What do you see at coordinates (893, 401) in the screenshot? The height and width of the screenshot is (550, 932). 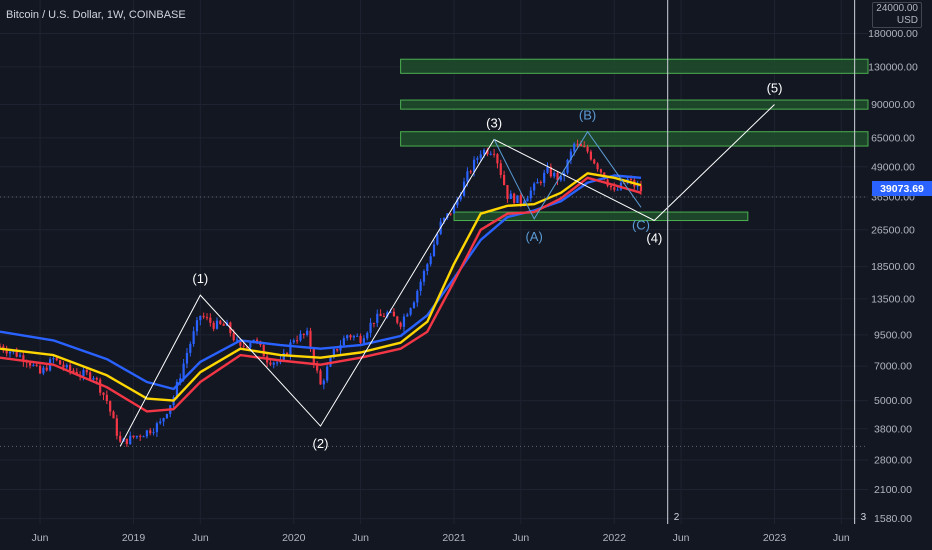 I see `y-tick-label: 5000.00` at bounding box center [893, 401].